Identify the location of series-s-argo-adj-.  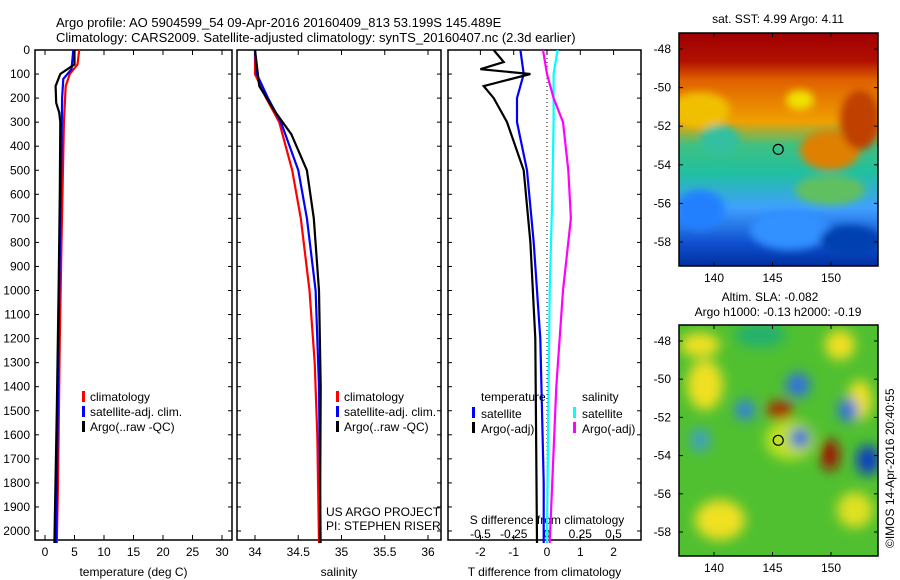
(557, 296).